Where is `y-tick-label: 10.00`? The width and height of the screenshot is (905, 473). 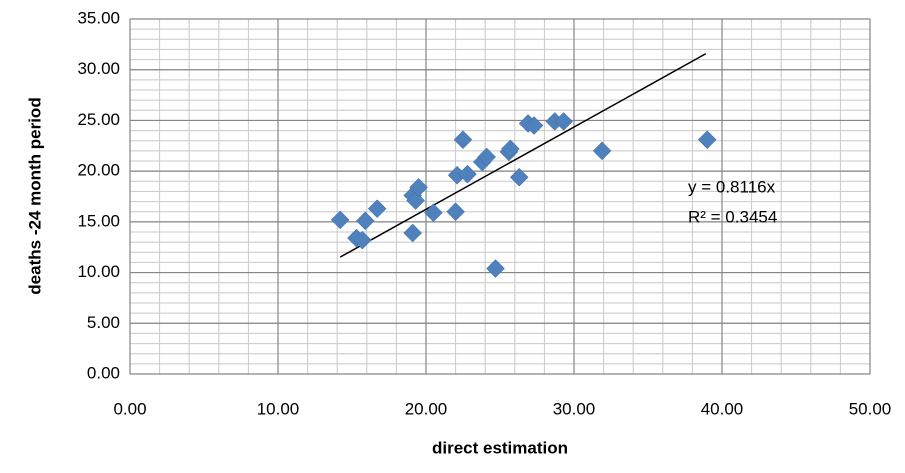 y-tick-label: 10.00 is located at coordinates (98, 271).